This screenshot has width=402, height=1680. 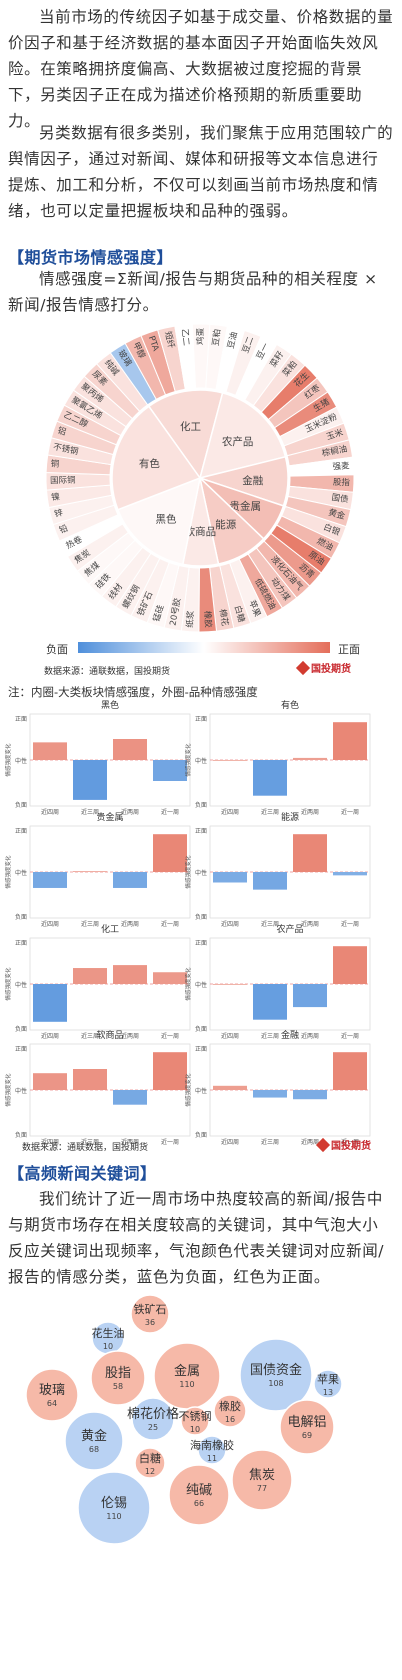 What do you see at coordinates (238, 441) in the screenshot?
I see `inner-sector-label: 农产品` at bounding box center [238, 441].